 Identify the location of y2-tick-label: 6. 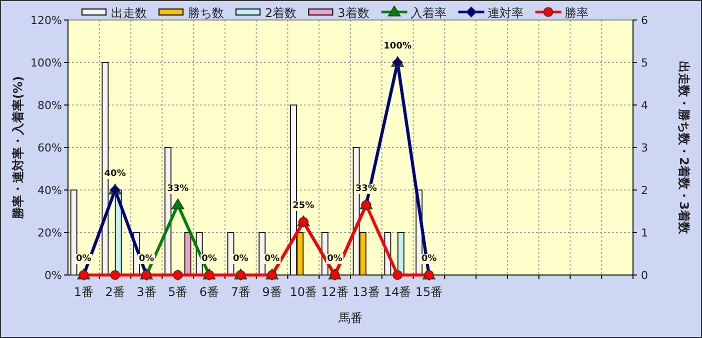
(644, 20).